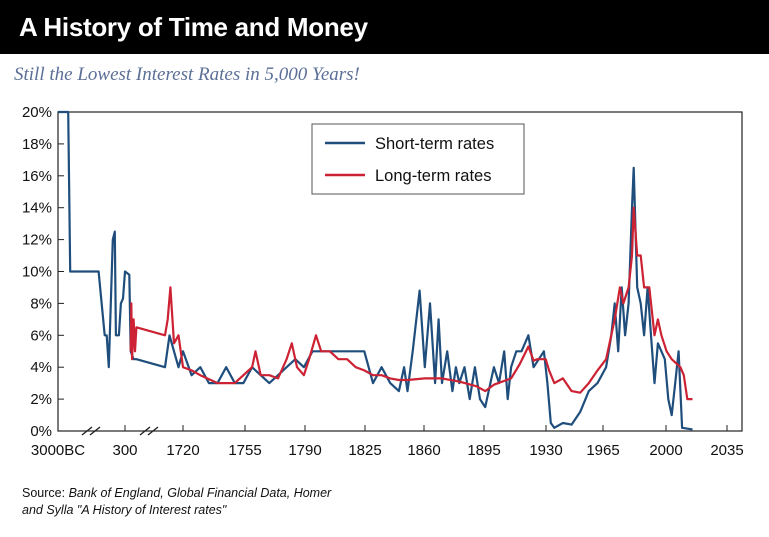 This screenshot has height=537, width=769. I want to click on legend: Short-term rates Long-term rates, so click(418, 159).